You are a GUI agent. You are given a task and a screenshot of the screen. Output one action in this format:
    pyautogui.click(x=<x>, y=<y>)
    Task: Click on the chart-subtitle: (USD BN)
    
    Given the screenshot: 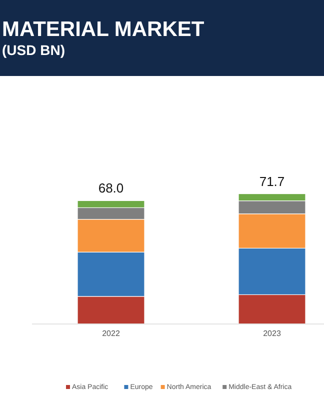 What is the action you would take?
    pyautogui.click(x=33, y=50)
    